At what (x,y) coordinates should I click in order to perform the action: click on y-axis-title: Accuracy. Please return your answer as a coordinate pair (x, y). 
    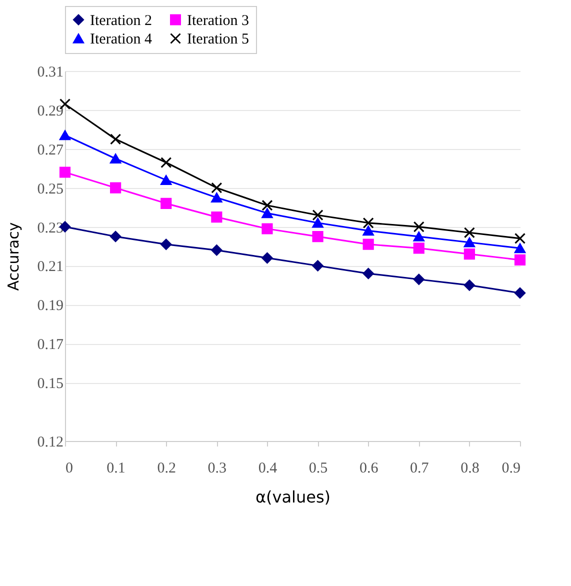
    Looking at the image, I should click on (13, 256).